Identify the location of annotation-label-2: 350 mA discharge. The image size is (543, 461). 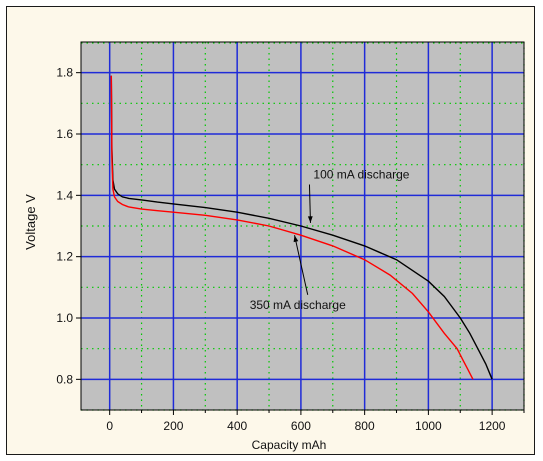
(298, 305).